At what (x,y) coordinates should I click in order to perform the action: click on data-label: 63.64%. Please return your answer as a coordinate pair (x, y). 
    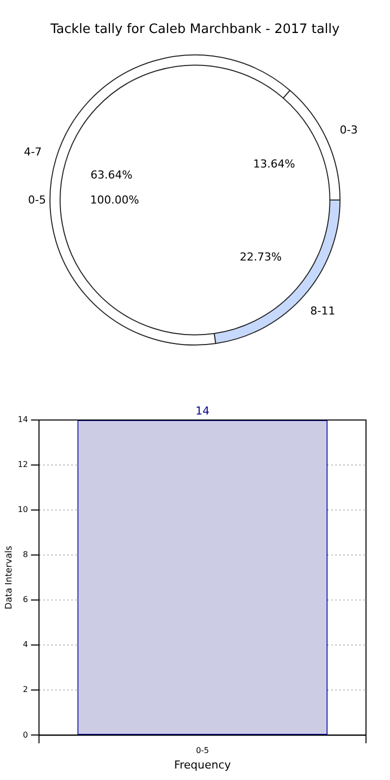
    Looking at the image, I should click on (111, 175).